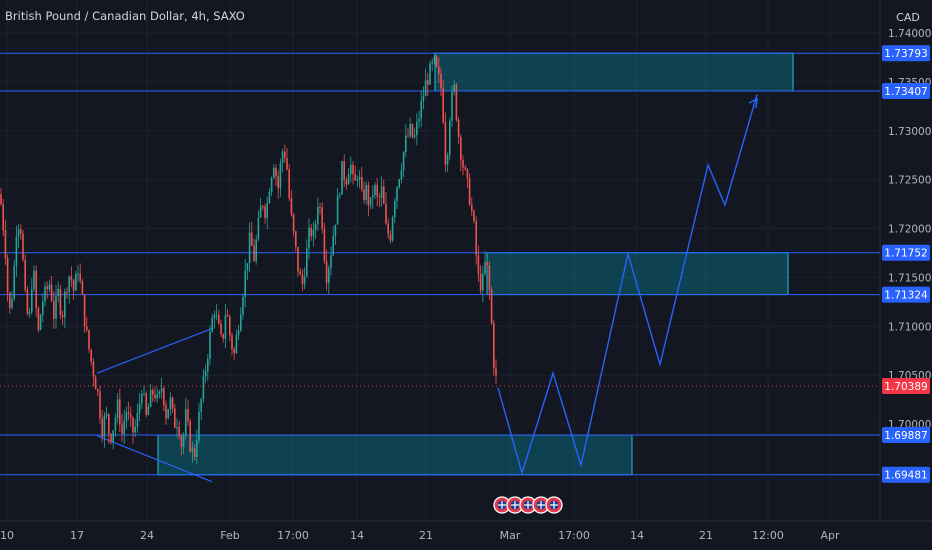  I want to click on trendlines, so click(155, 405).